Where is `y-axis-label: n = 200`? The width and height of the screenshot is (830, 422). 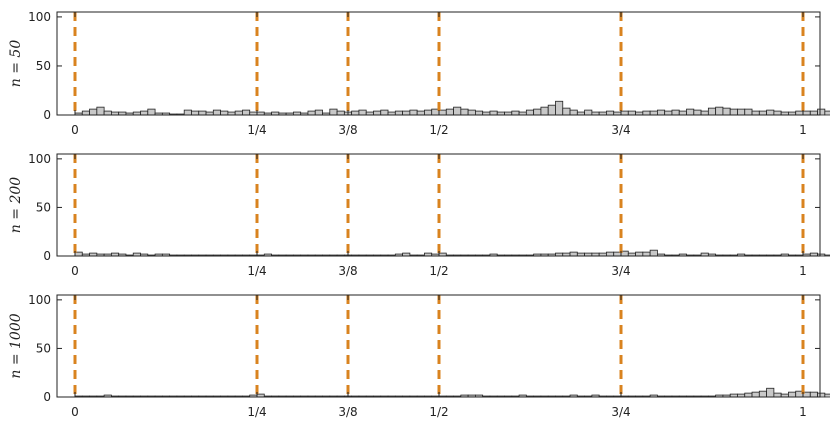
y-axis-label: n = 200 is located at coordinates (16, 205).